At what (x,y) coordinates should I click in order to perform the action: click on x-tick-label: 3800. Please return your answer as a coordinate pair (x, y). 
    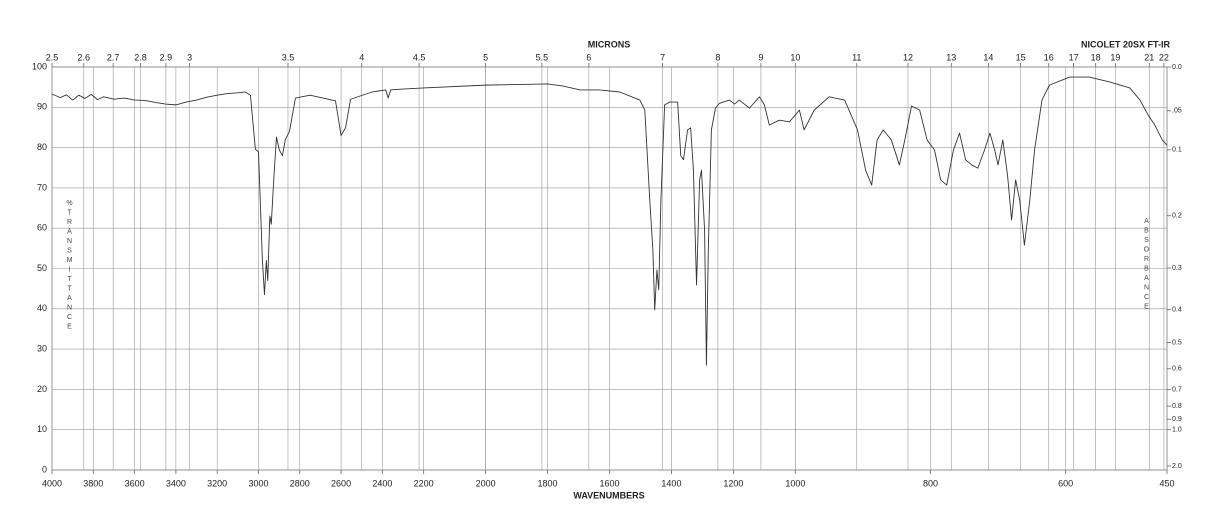
    Looking at the image, I should click on (93, 483).